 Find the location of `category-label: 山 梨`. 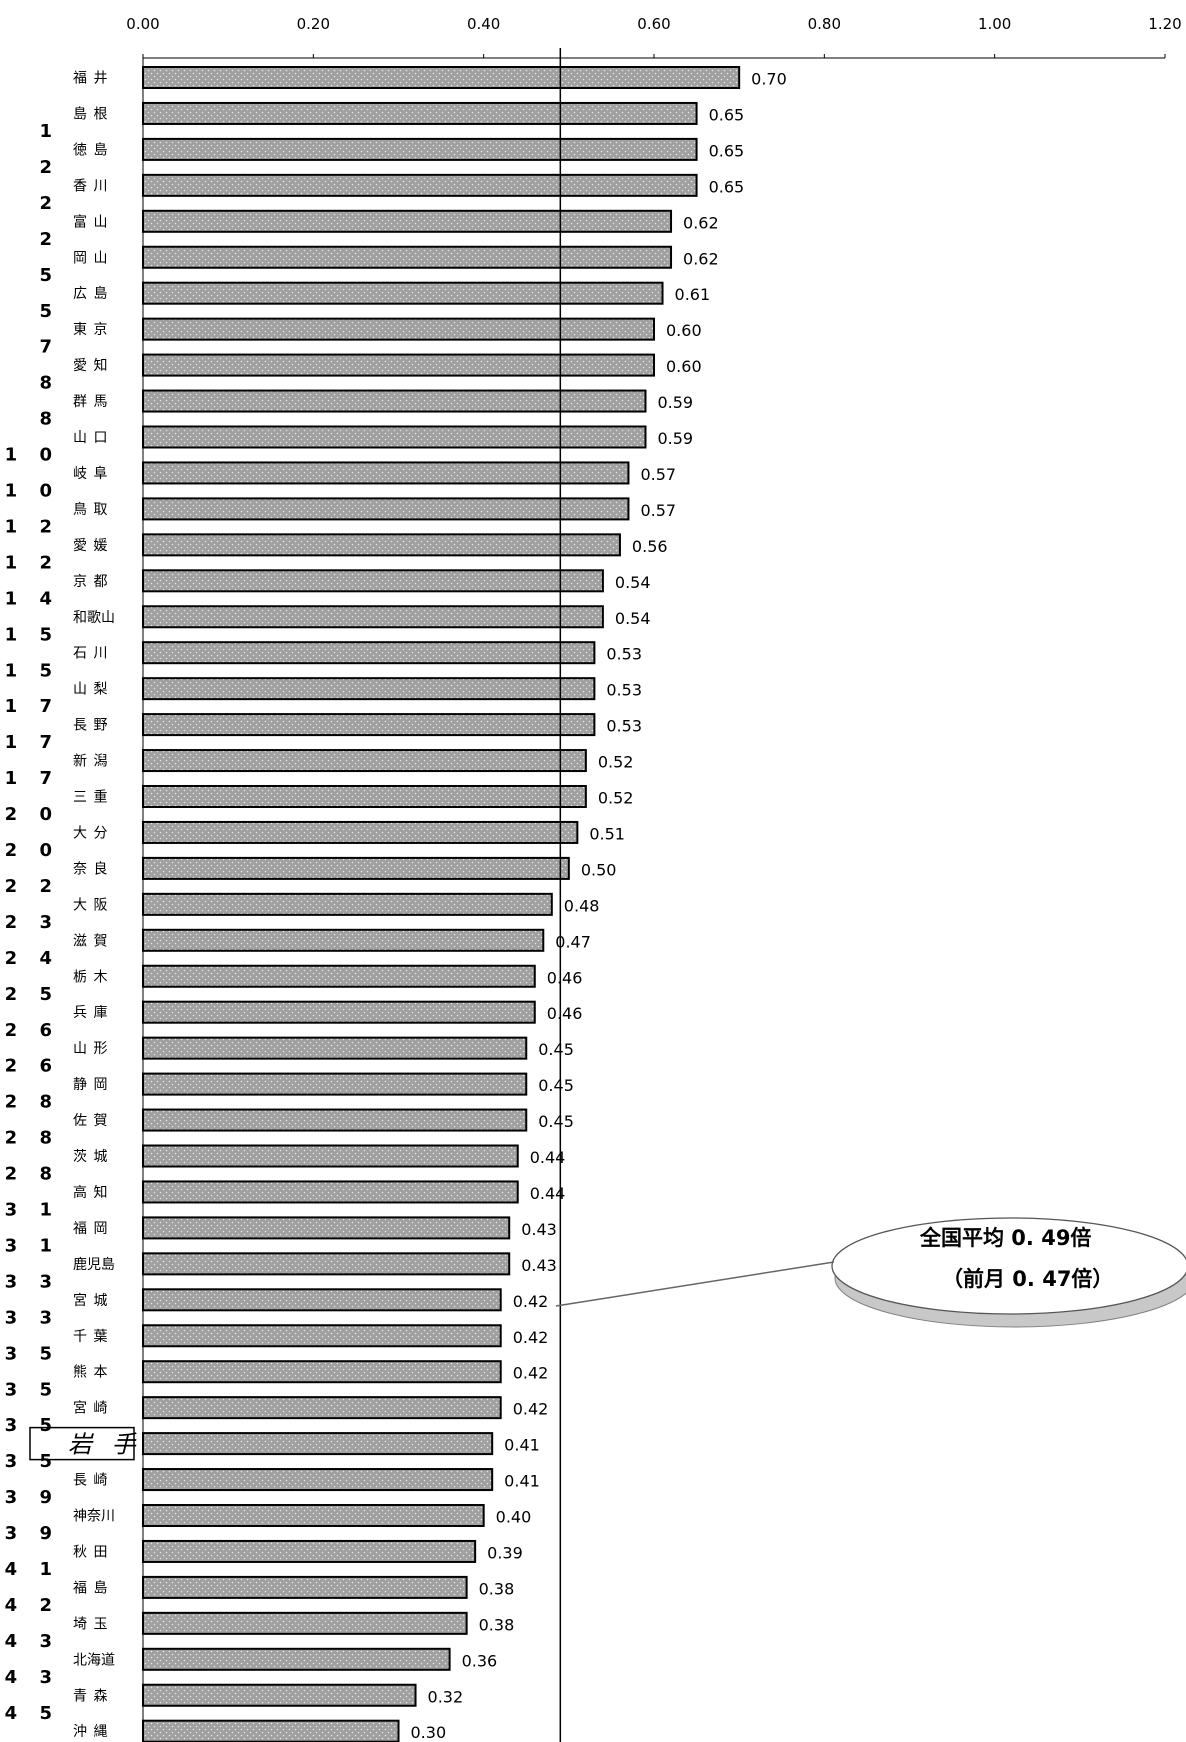

category-label: 山 梨 is located at coordinates (90, 690).